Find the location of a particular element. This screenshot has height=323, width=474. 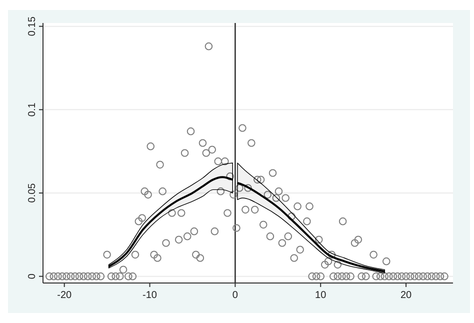

x-tick-label: 10 is located at coordinates (321, 295).